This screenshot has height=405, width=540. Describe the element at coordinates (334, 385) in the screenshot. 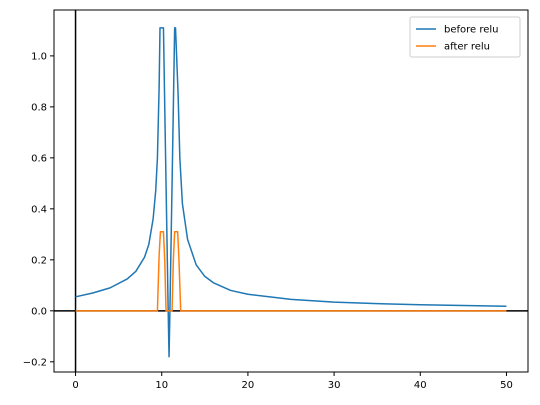

I see `x-tick-label: 30` at that location.